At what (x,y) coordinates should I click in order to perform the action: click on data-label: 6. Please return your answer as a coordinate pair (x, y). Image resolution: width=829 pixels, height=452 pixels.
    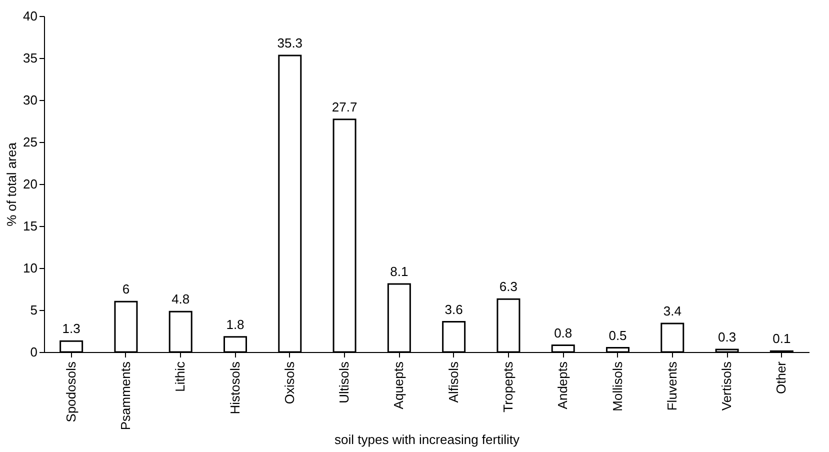
    Looking at the image, I should click on (126, 289).